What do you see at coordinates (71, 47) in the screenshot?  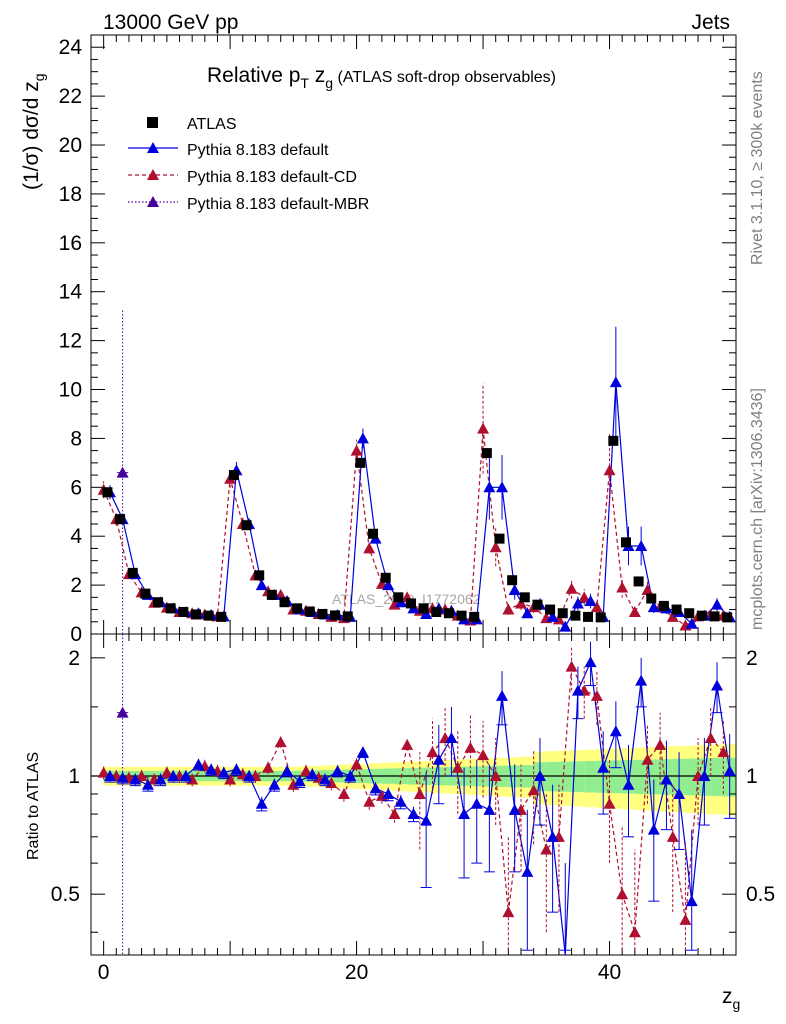 I see `y-tick-label-main: 24` at bounding box center [71, 47].